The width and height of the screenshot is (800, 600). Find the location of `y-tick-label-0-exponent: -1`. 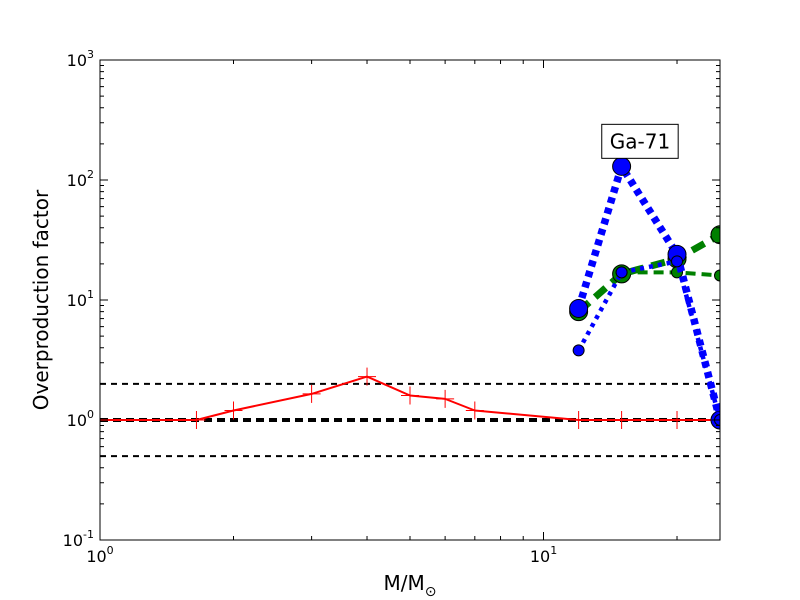

y-tick-label-0-exponent: -1 is located at coordinates (88, 534).